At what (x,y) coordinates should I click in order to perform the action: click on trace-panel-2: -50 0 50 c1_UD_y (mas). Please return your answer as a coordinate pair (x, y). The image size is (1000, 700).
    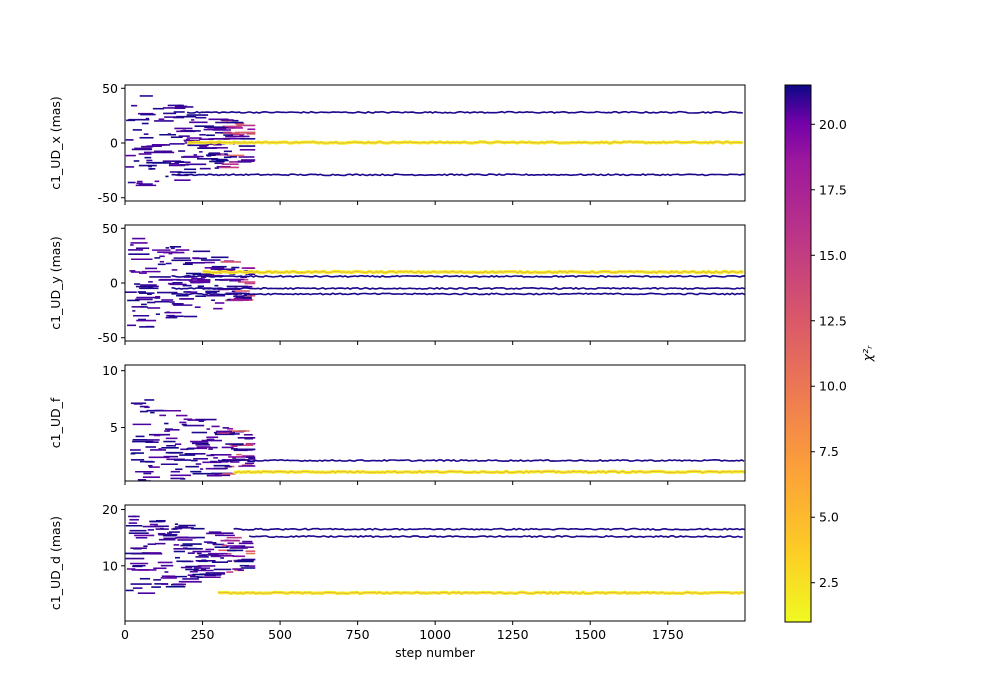
    Looking at the image, I should click on (397, 283).